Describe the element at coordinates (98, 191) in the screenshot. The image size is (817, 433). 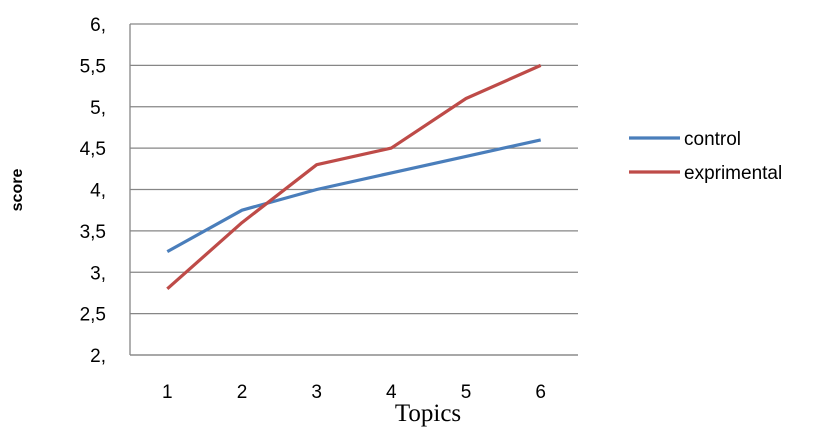
I see `y-tick-label: 4,` at that location.